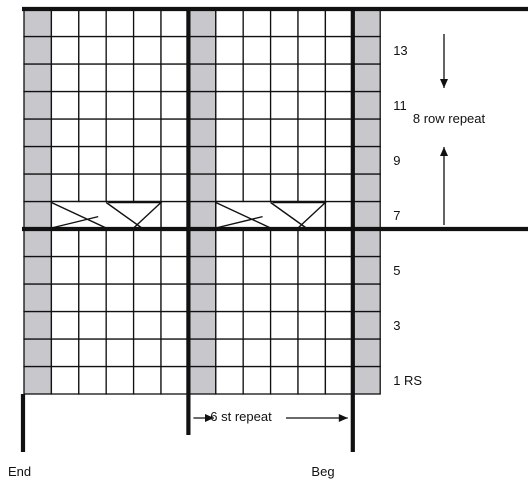 Image resolution: width=529 pixels, height=483 pixels. Describe the element at coordinates (396, 215) in the screenshot. I see `row-label: 7` at that location.